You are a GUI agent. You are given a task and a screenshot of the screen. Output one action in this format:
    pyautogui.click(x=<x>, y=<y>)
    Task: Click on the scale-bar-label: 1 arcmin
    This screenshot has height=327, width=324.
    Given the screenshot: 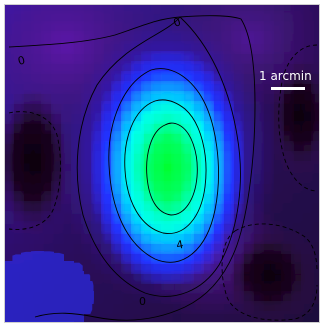 What is the action you would take?
    pyautogui.click(x=285, y=76)
    